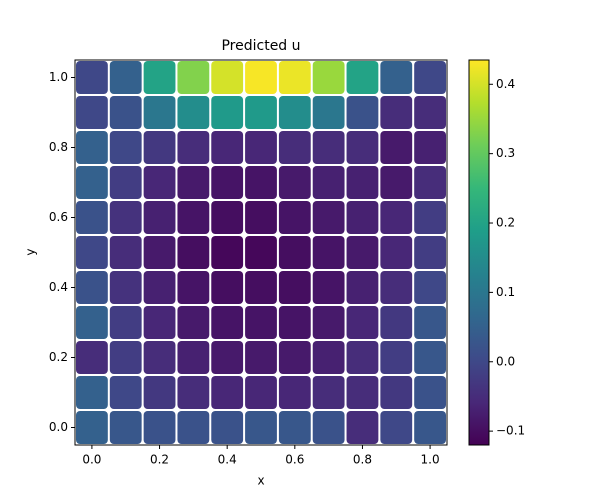 The height and width of the screenshot is (504, 600). What do you see at coordinates (58, 357) in the screenshot?
I see `y-tick-label: 0.2` at bounding box center [58, 357].